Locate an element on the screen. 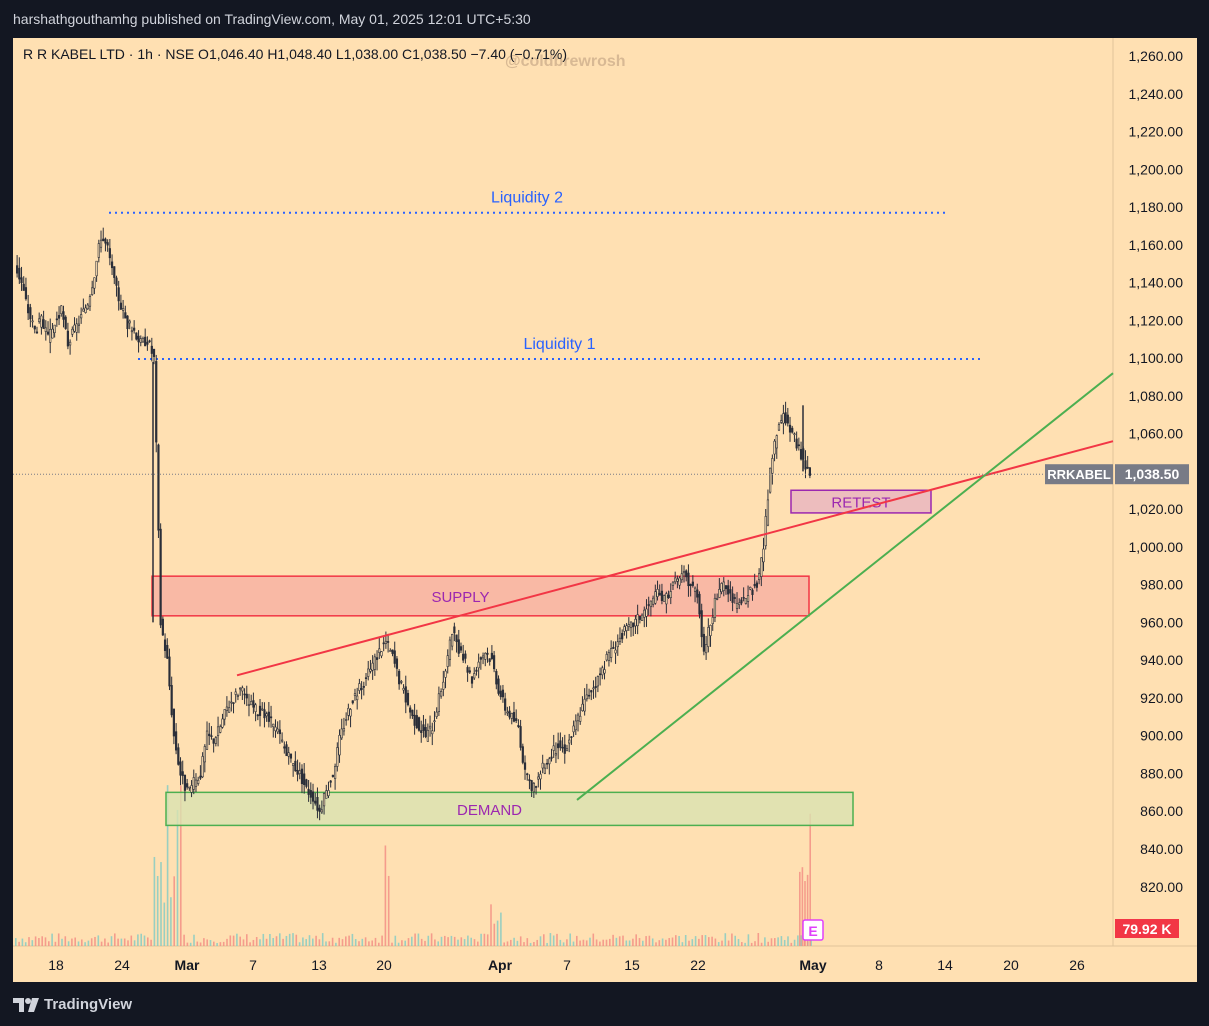 Image resolution: width=1209 pixels, height=1026 pixels. volume-tag-label: 79.92 K is located at coordinates (1146, 929).